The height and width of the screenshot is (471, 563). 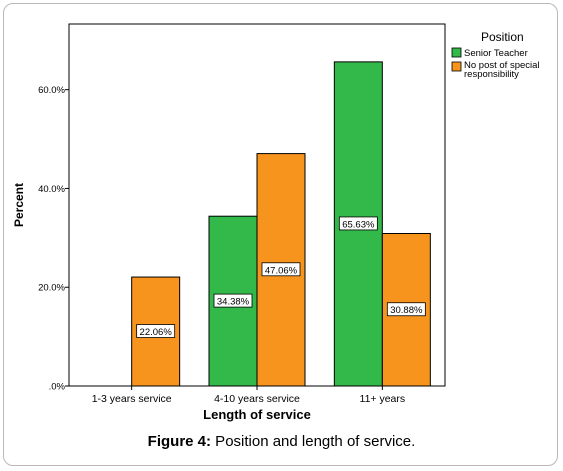 I want to click on x-tick-label: 1-3 years service, so click(x=132, y=399).